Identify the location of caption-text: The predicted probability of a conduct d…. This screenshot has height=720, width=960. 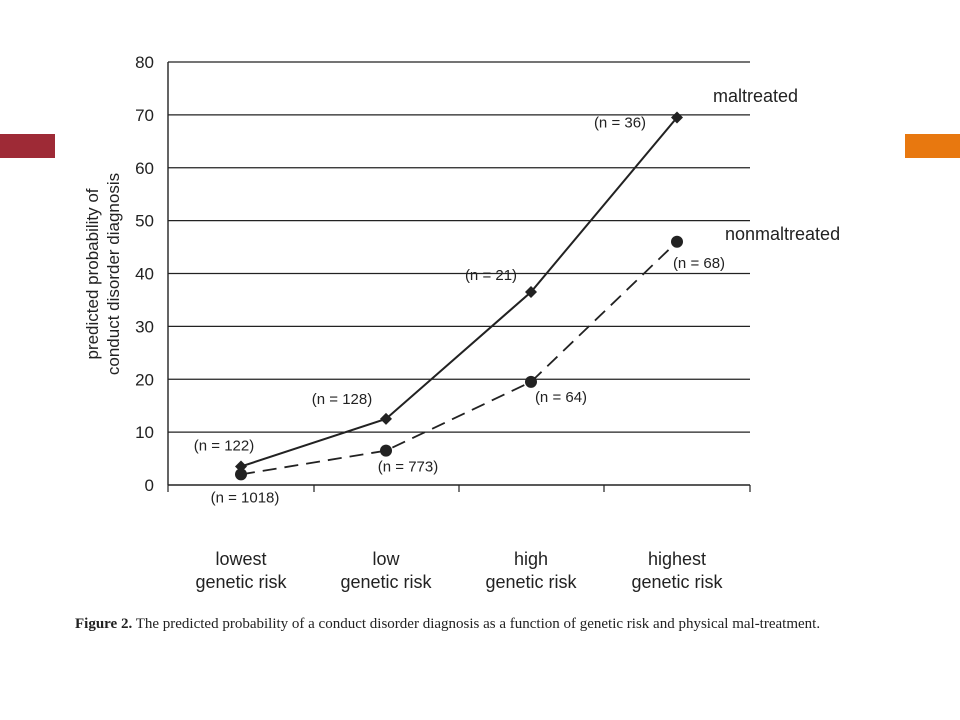
(478, 624).